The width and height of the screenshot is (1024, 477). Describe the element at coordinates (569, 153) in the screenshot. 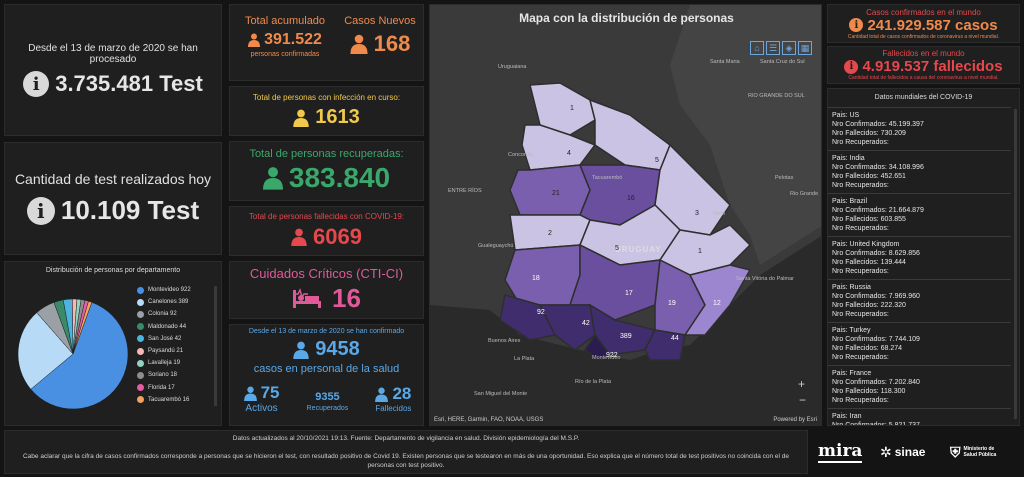

I see `department-value: 4` at that location.